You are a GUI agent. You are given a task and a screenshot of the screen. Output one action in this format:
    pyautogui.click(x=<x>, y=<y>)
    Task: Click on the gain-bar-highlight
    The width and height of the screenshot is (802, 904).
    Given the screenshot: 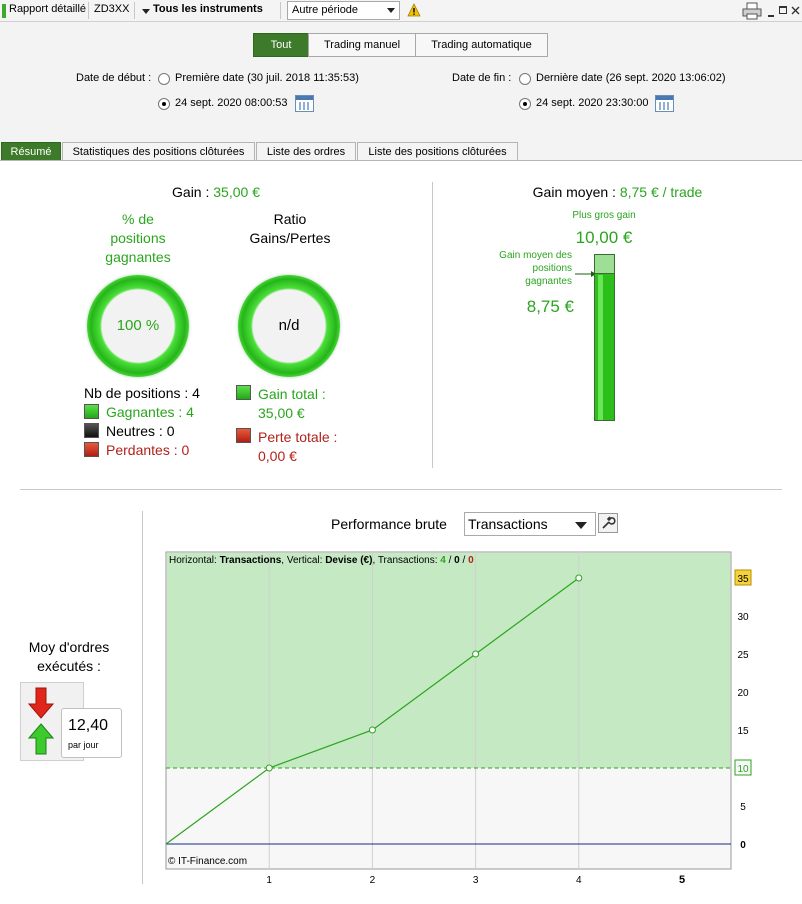 What is the action you would take?
    pyautogui.click(x=600, y=347)
    